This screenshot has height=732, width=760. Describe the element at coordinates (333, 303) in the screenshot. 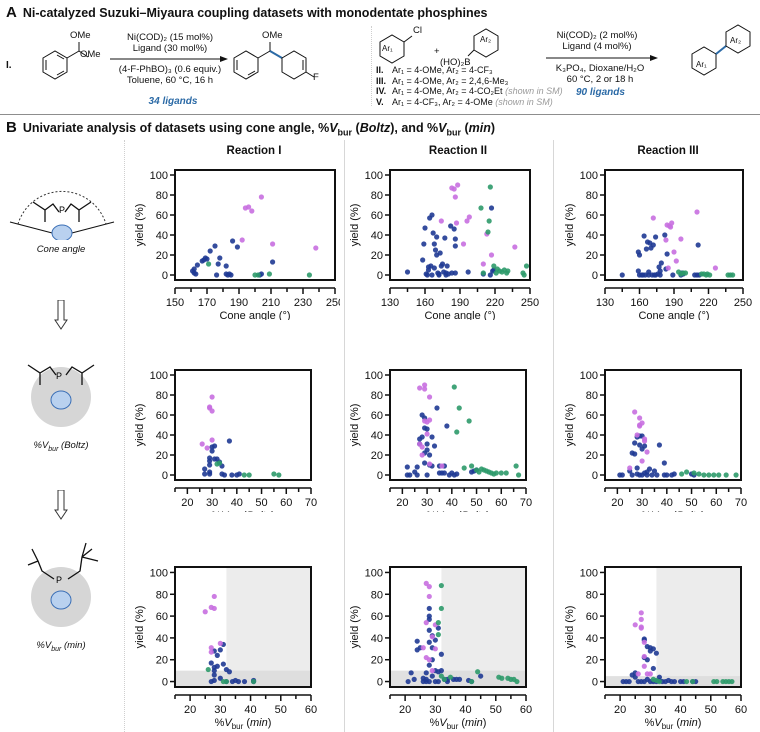

I see `x-tick-label: 250` at that location.